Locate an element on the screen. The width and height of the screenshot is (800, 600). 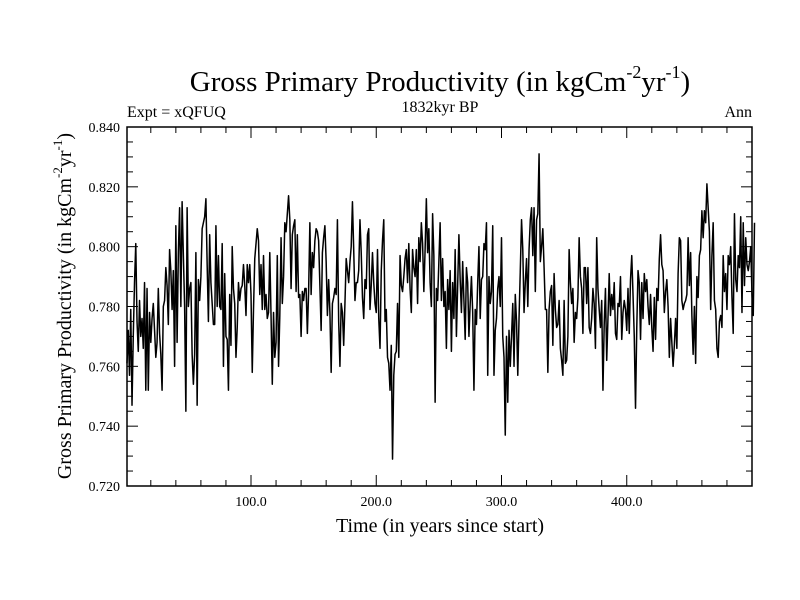
x-axis-label: Time (in years since start) is located at coordinates (440, 526).